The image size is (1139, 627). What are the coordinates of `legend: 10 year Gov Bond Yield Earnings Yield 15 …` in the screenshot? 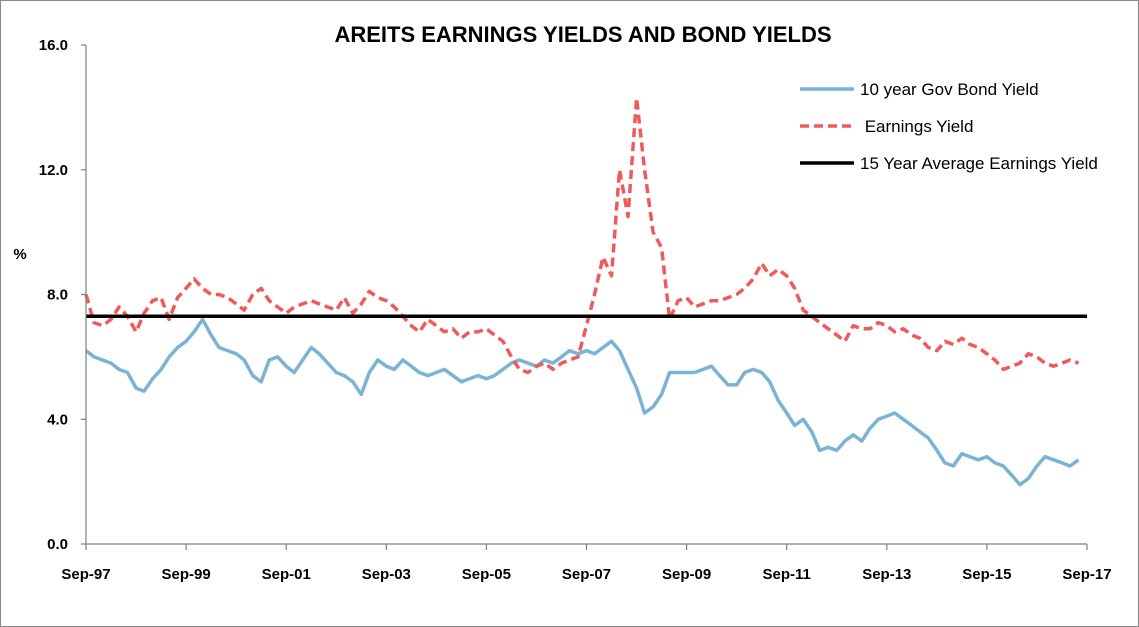 It's located at (949, 126).